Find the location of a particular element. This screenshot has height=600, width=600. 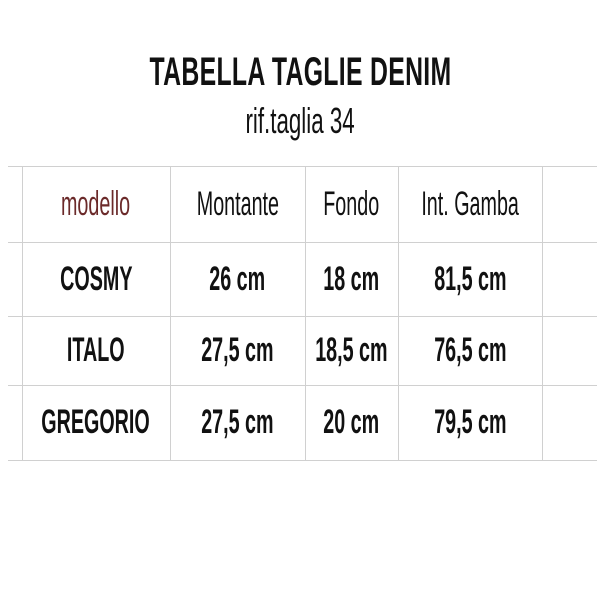

column-header-montante: Montante is located at coordinates (237, 203).